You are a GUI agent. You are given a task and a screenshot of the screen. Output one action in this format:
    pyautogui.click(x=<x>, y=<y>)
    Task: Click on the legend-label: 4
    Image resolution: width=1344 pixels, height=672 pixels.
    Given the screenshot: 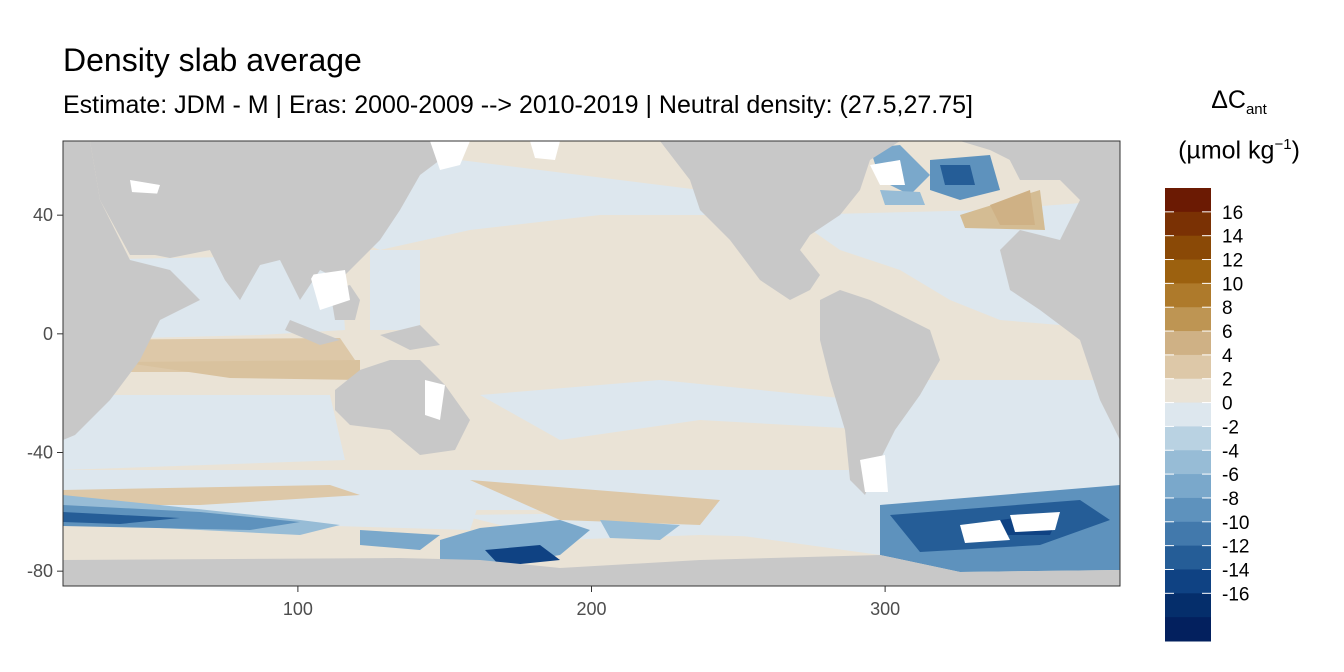 What is the action you would take?
    pyautogui.click(x=1227, y=356)
    